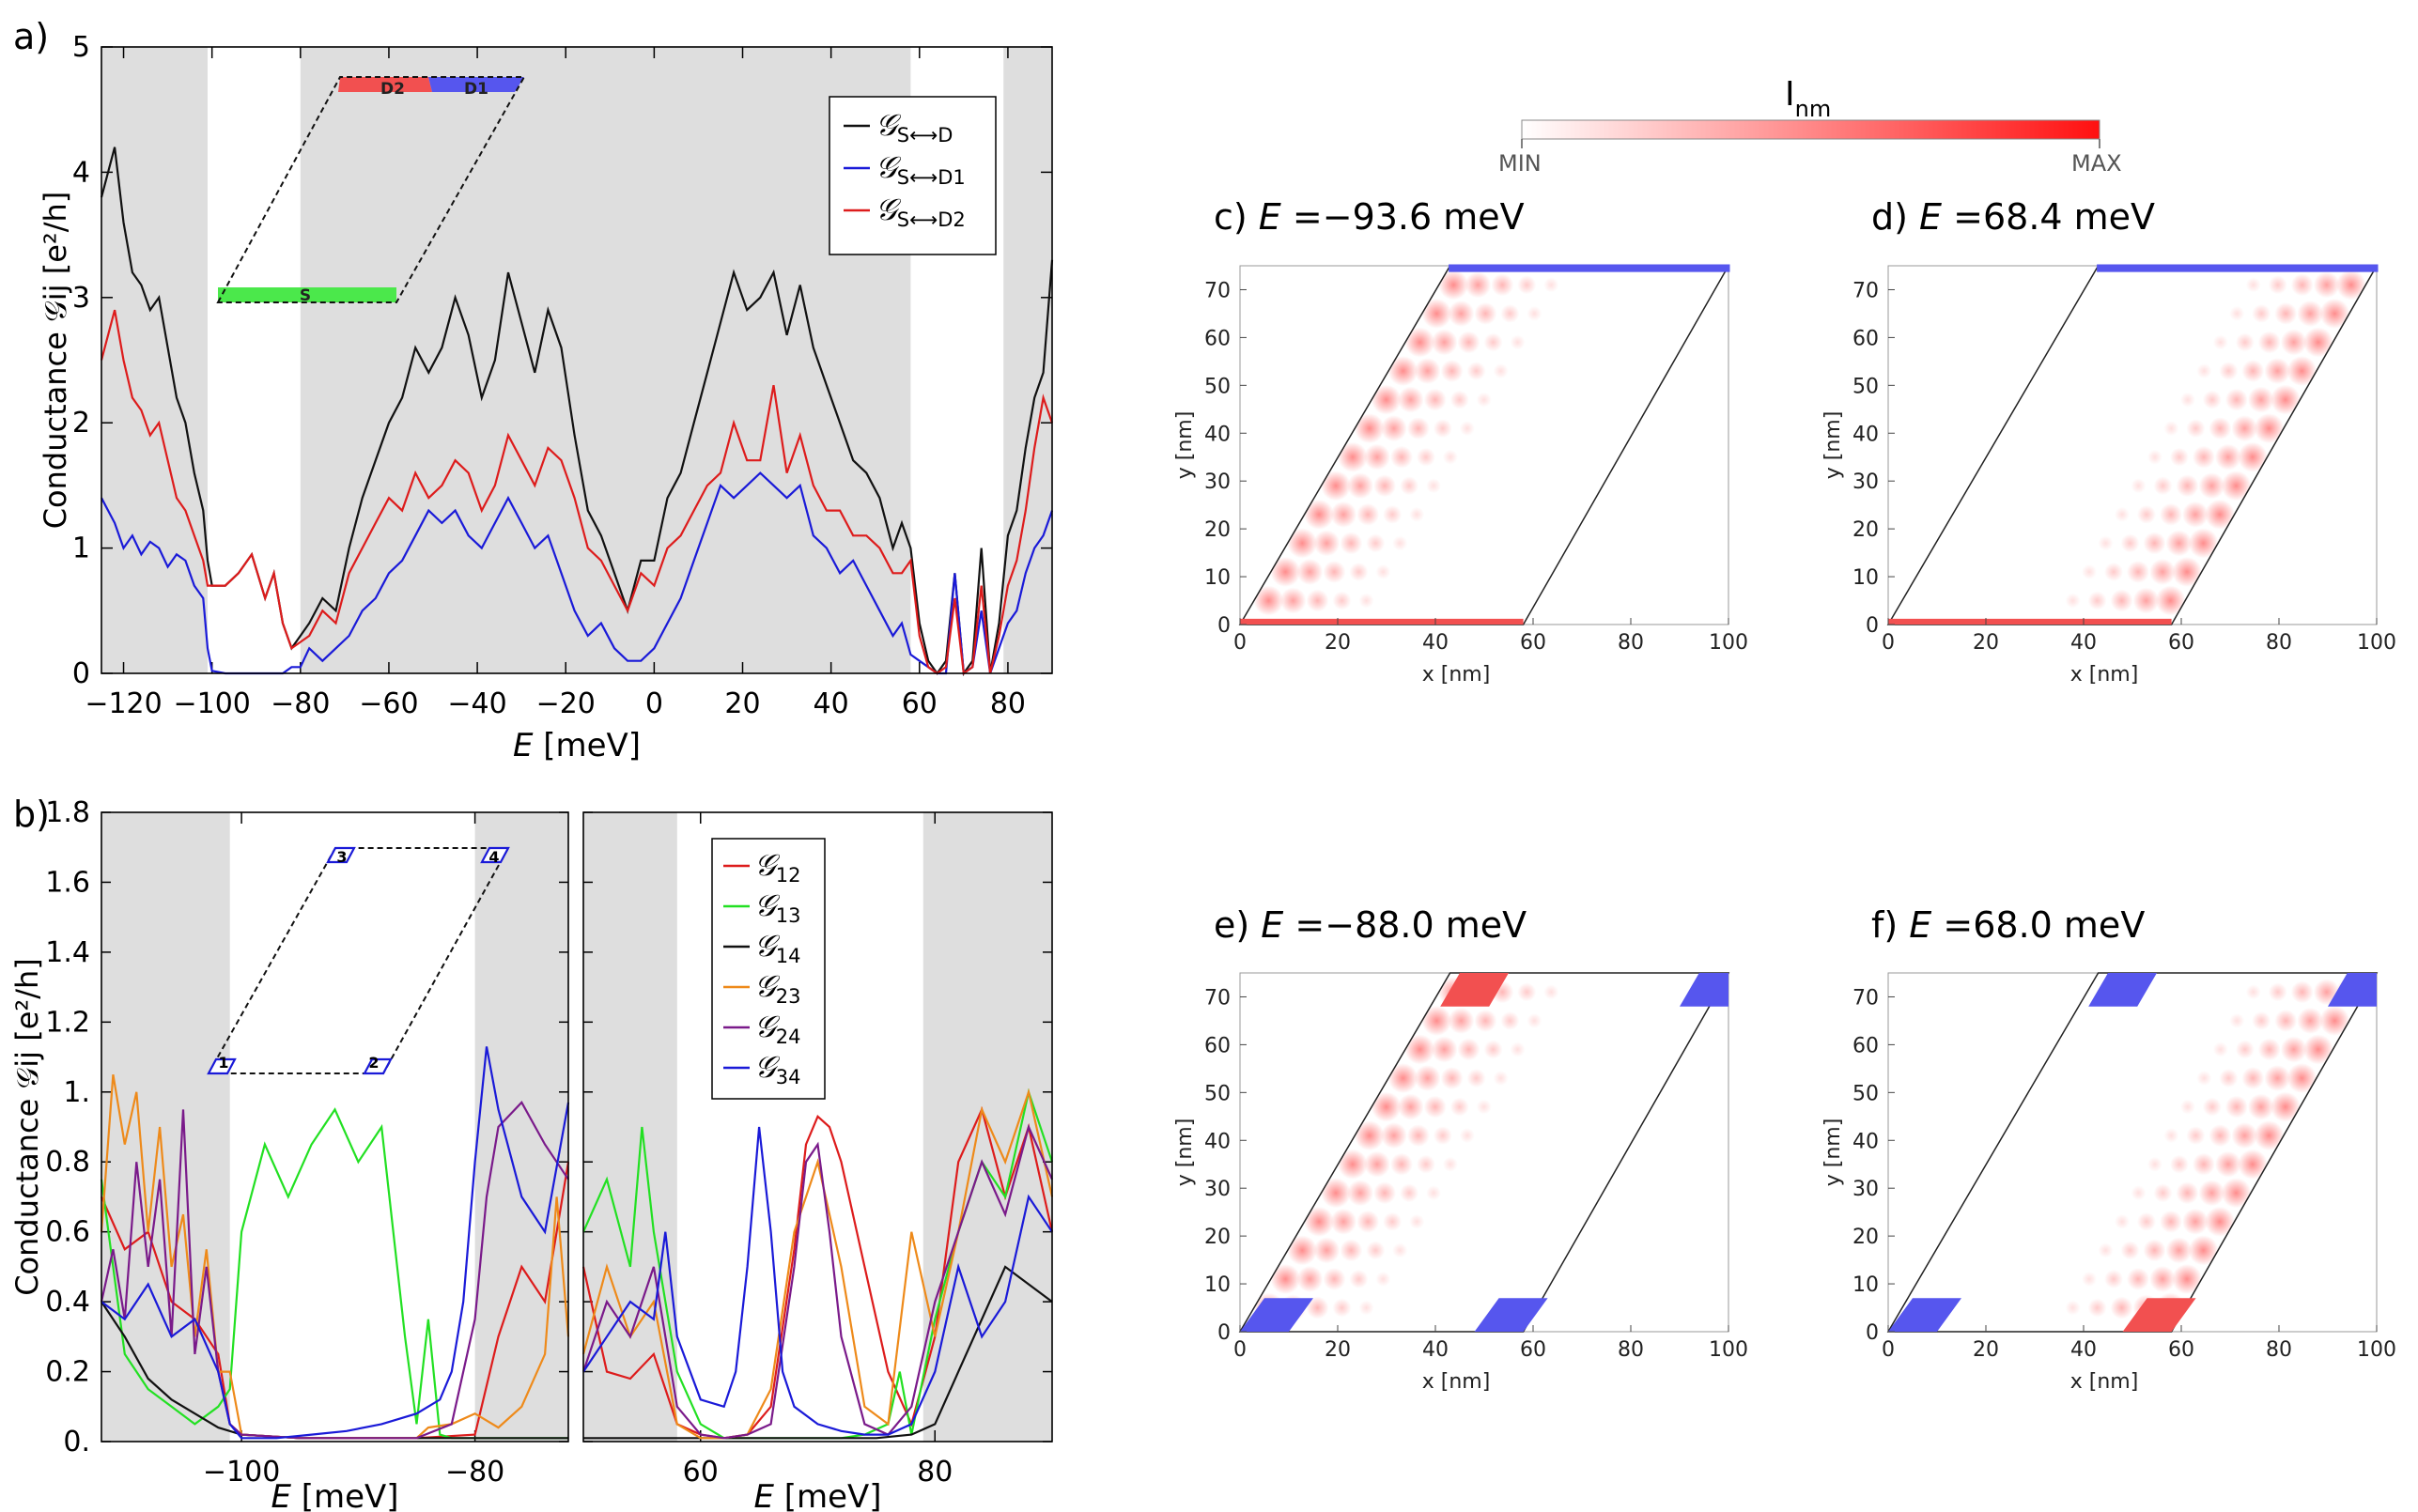 Image resolution: width=2418 pixels, height=1512 pixels. Describe the element at coordinates (1217, 1141) in the screenshot. I see `y-tick-label: 40` at that location.